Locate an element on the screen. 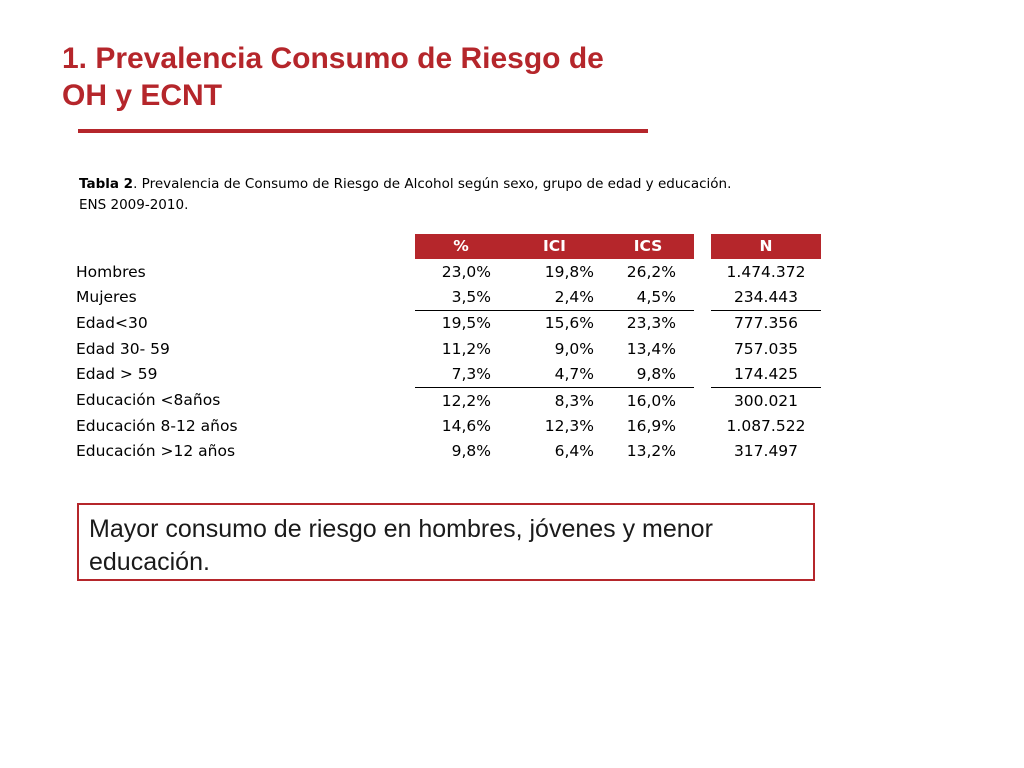 The height and width of the screenshot is (768, 1024). cell-ics: 9,8% is located at coordinates (648, 375).